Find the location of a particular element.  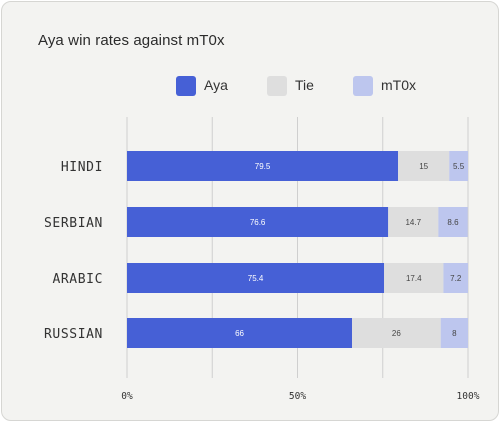

data-label-mt0x-serbian: 8.6 is located at coordinates (453, 222).